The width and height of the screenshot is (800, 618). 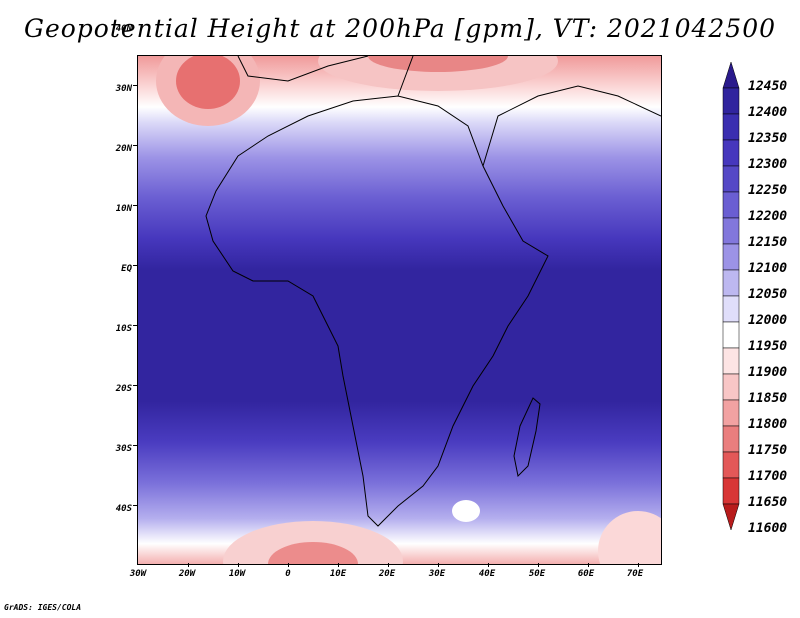 I want to click on colorbar-label: 12350, so click(x=768, y=138).